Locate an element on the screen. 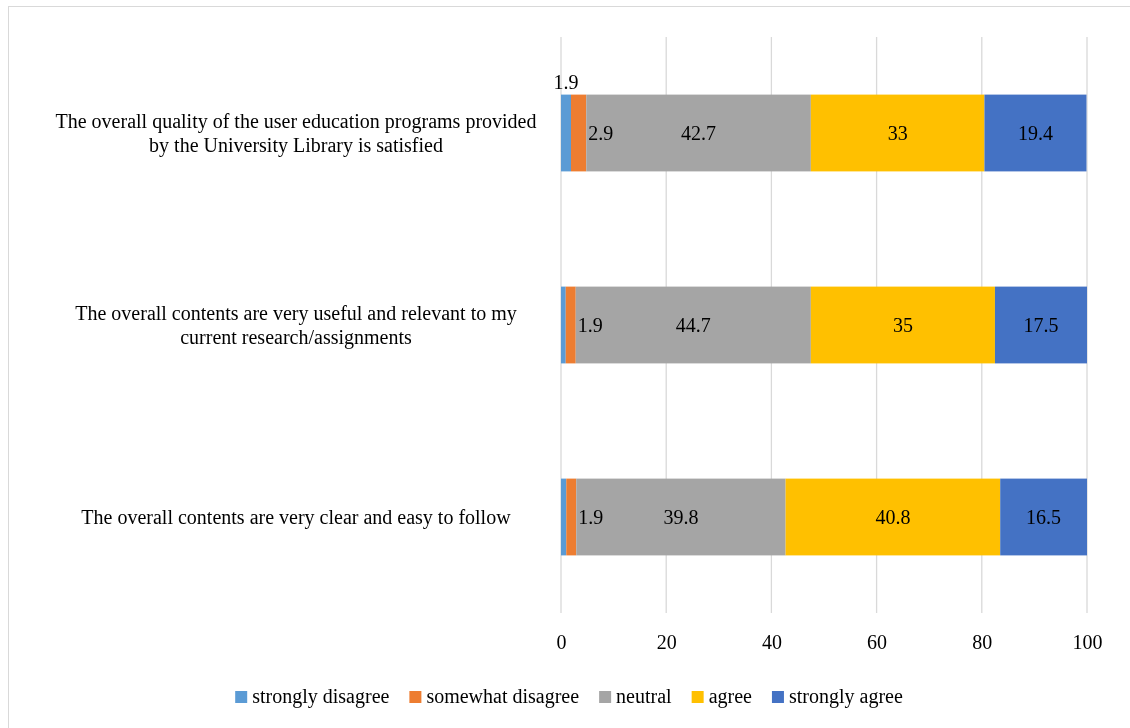 This screenshot has width=1130, height=728. x-tick-label: 0 is located at coordinates (561, 642).